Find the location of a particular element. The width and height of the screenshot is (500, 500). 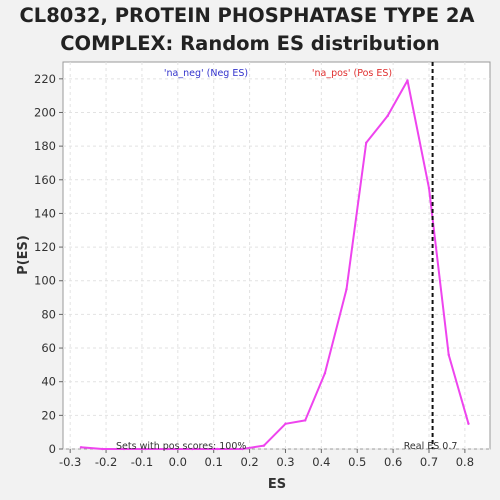

x-tick-label: 0.1 is located at coordinates (214, 462).